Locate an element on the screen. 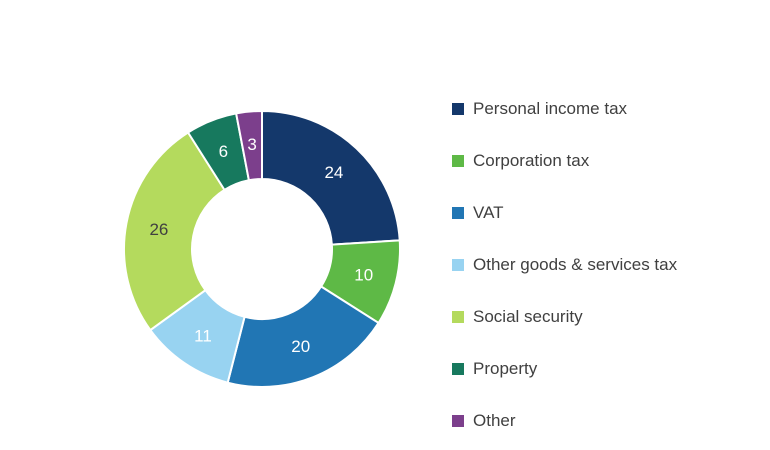 This screenshot has height=450, width=770. slice-value-label: 26 is located at coordinates (158, 229).